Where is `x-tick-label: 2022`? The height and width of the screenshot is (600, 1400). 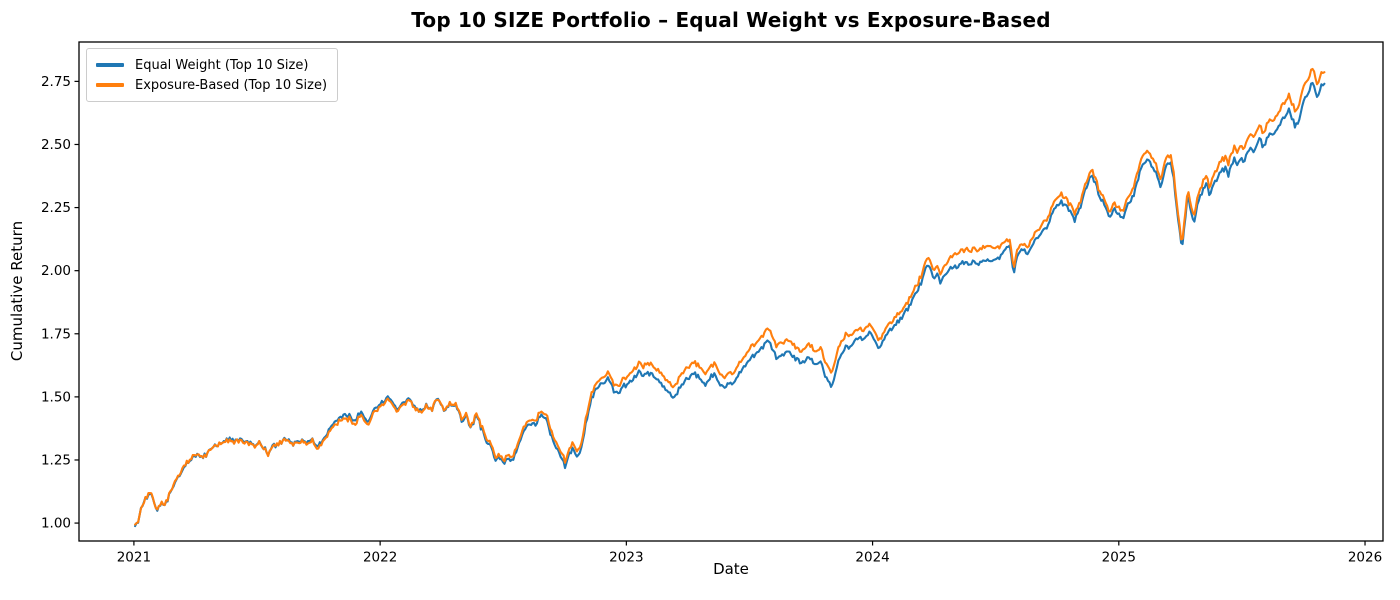
x-tick-label: 2022 is located at coordinates (380, 558).